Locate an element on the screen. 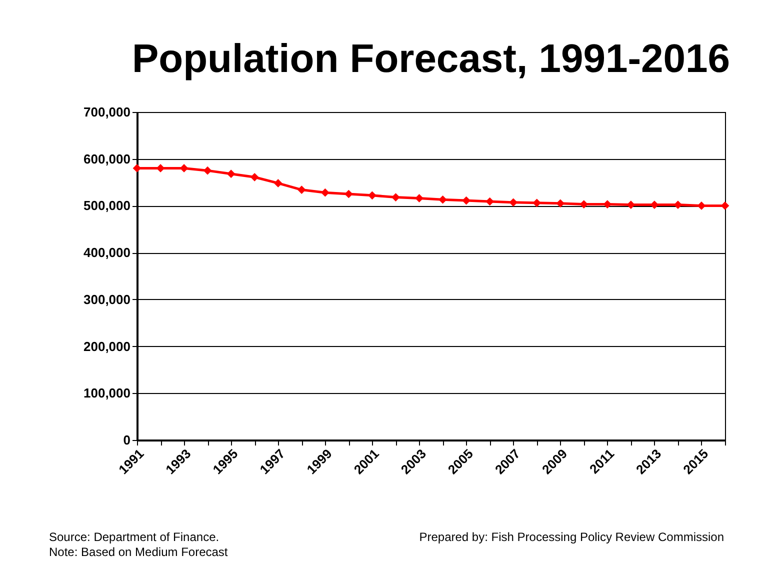  text: Note: Based on Medium Forecast is located at coordinates (138, 552).